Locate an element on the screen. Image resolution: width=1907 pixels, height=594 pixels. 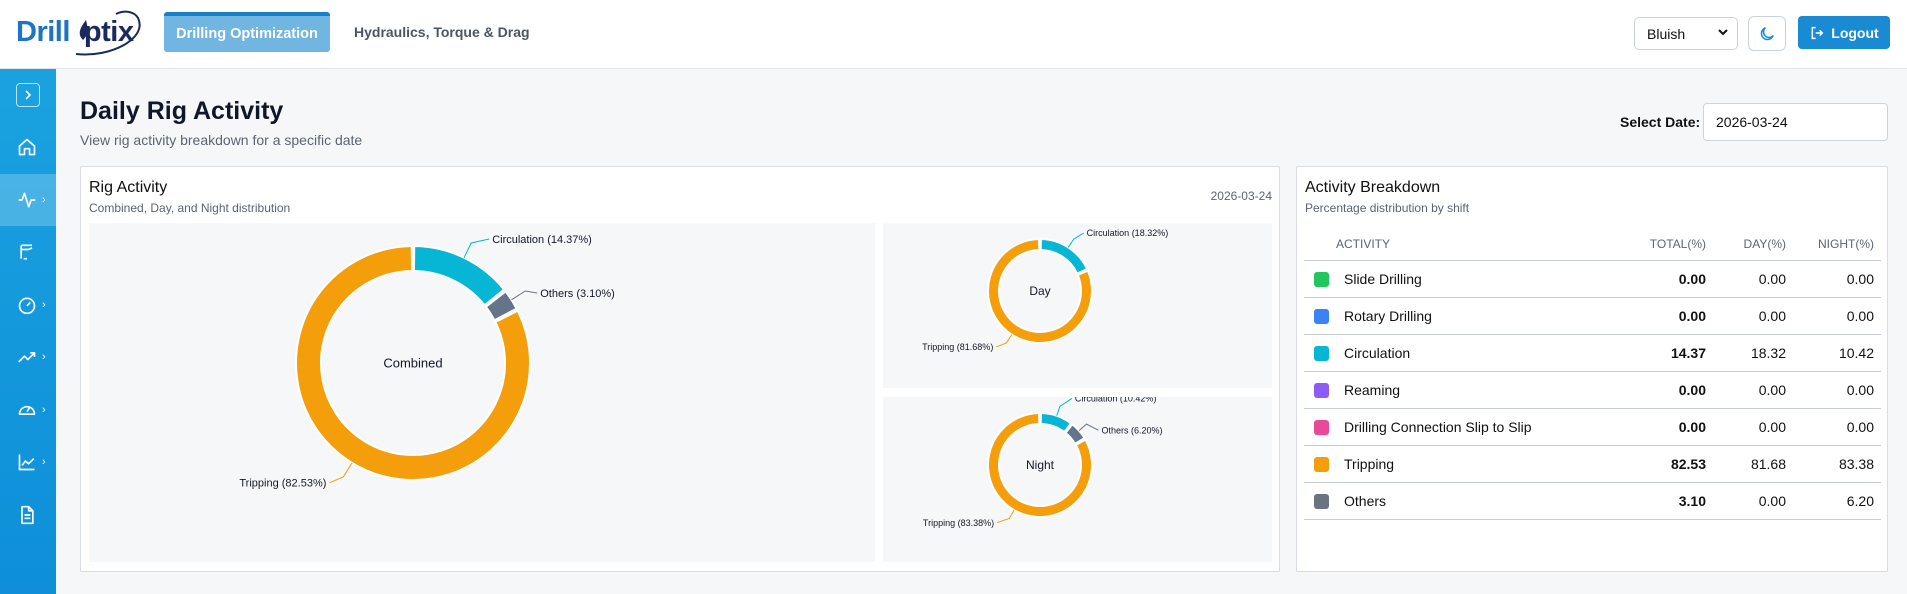
logo-swoosh-icon is located at coordinates (108, 33).